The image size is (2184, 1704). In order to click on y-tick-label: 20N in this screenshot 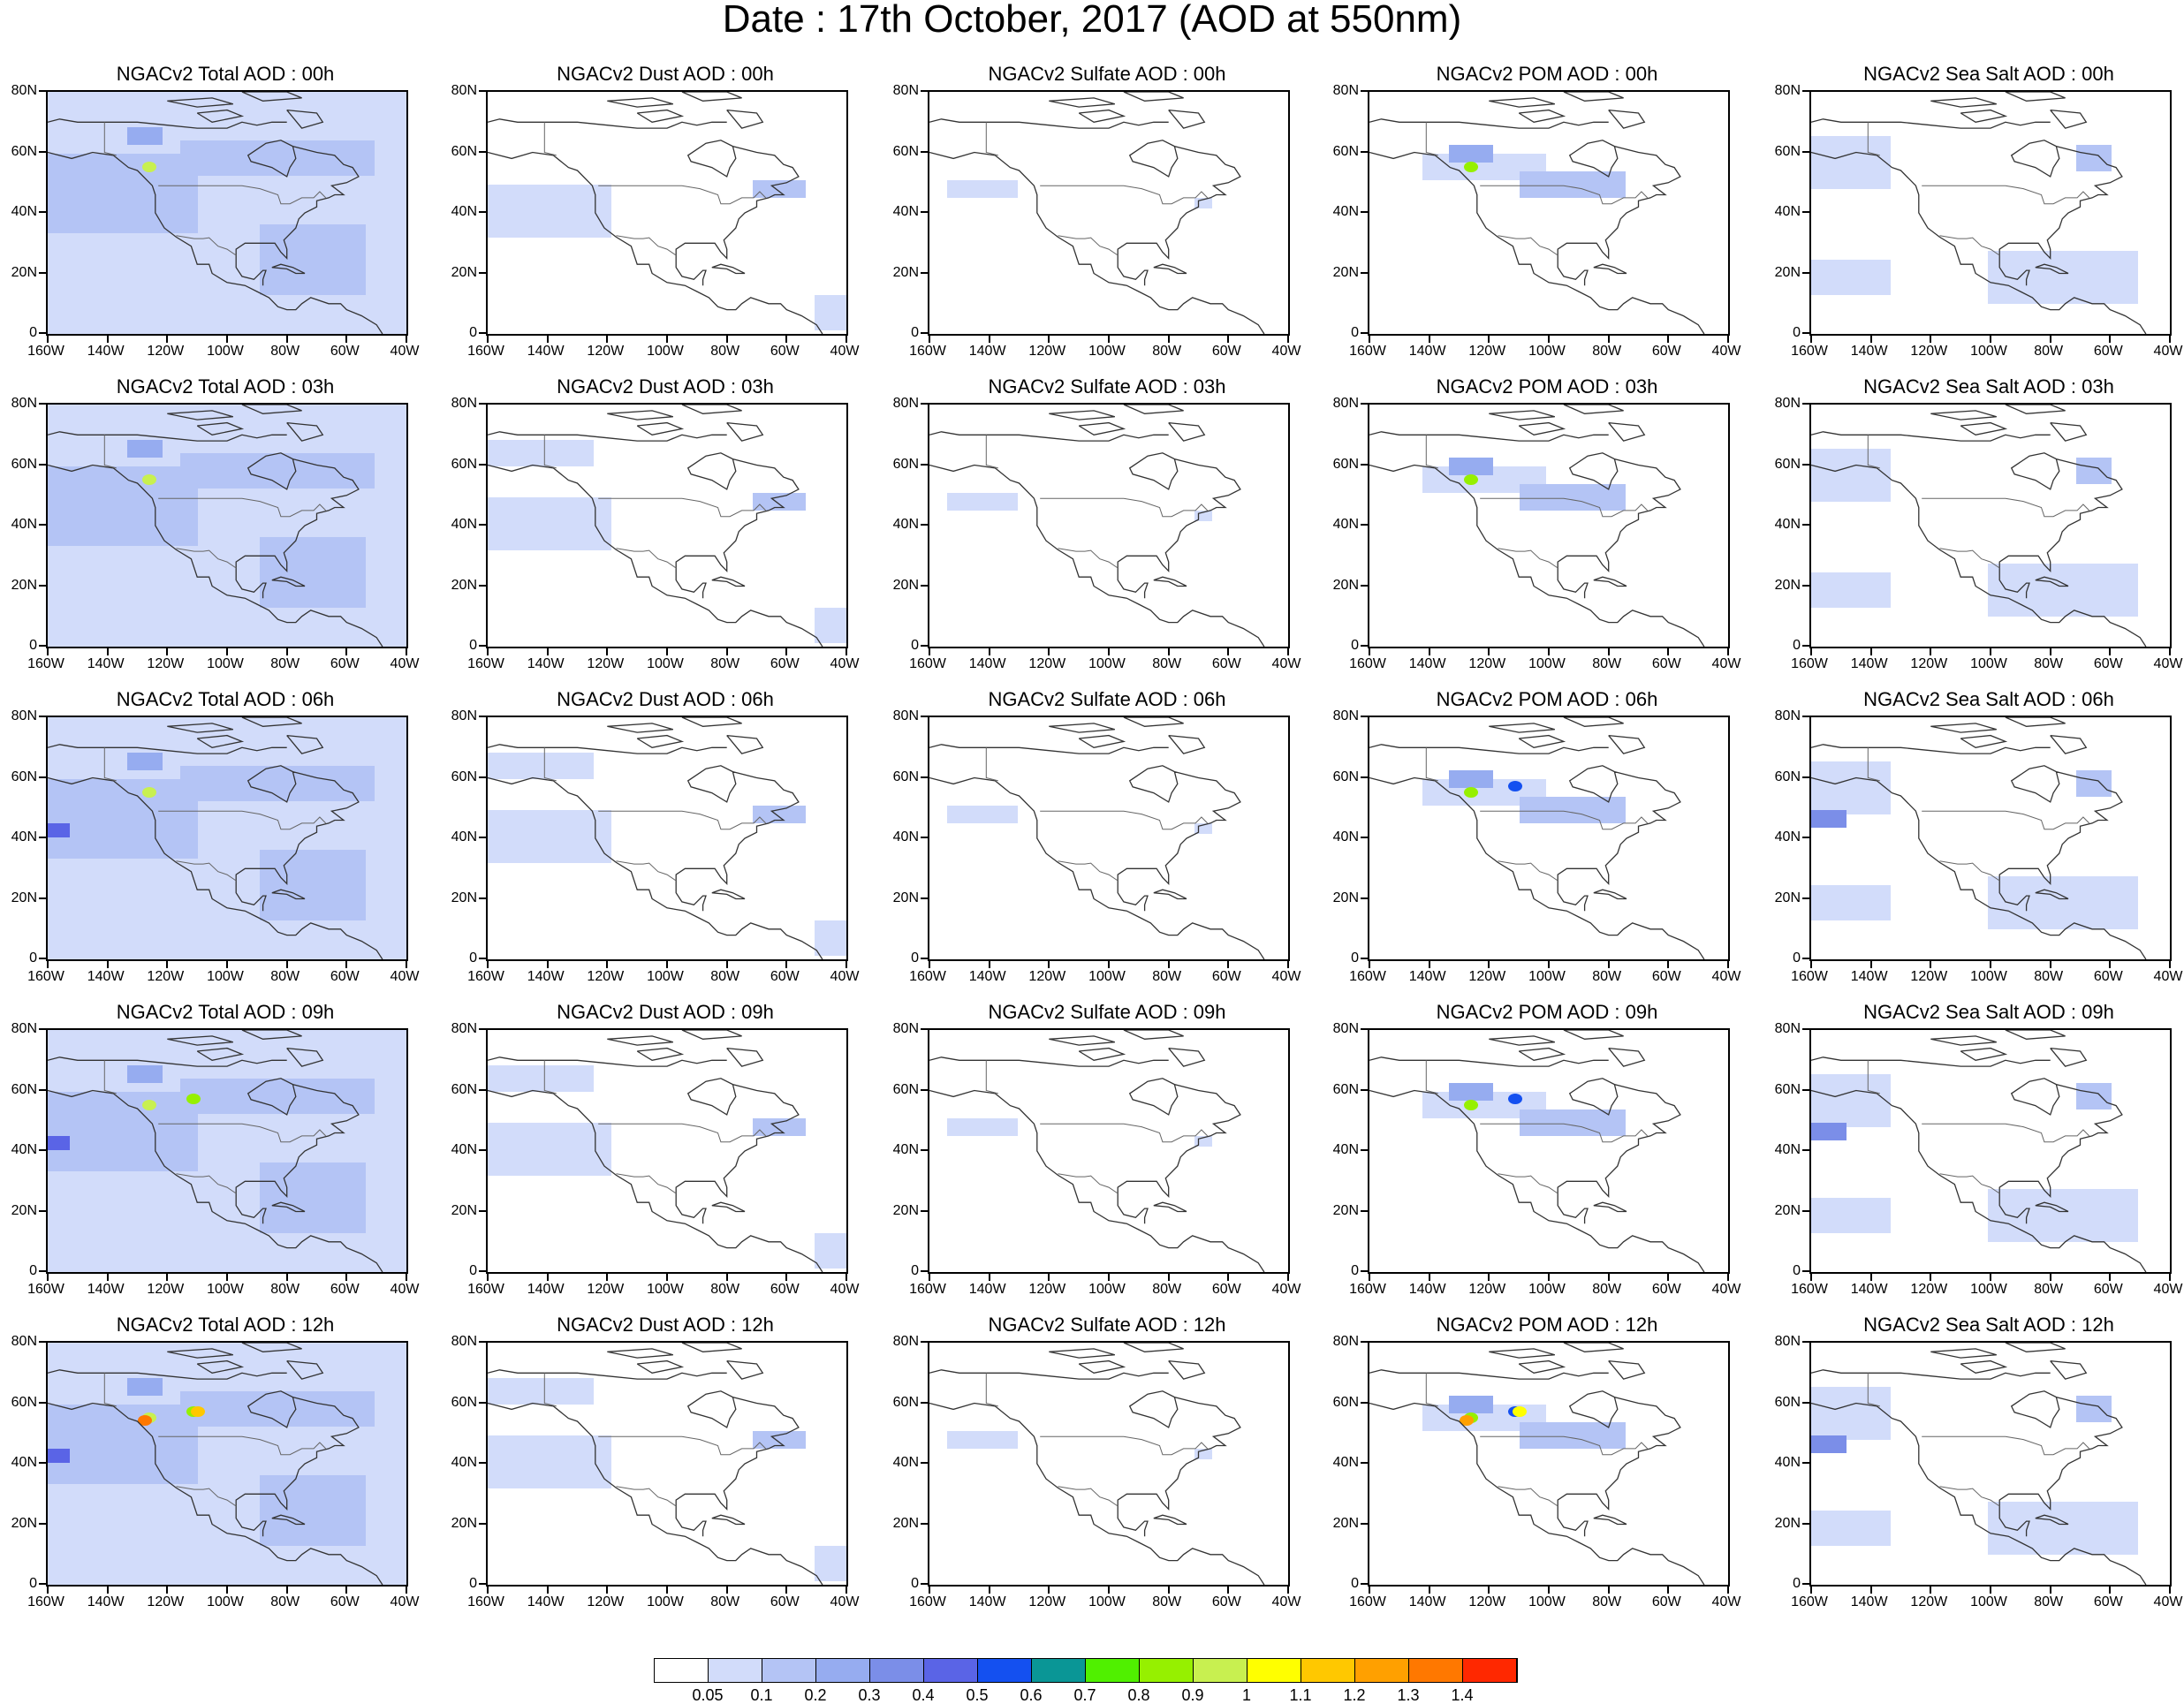, I will do `click(464, 585)`.